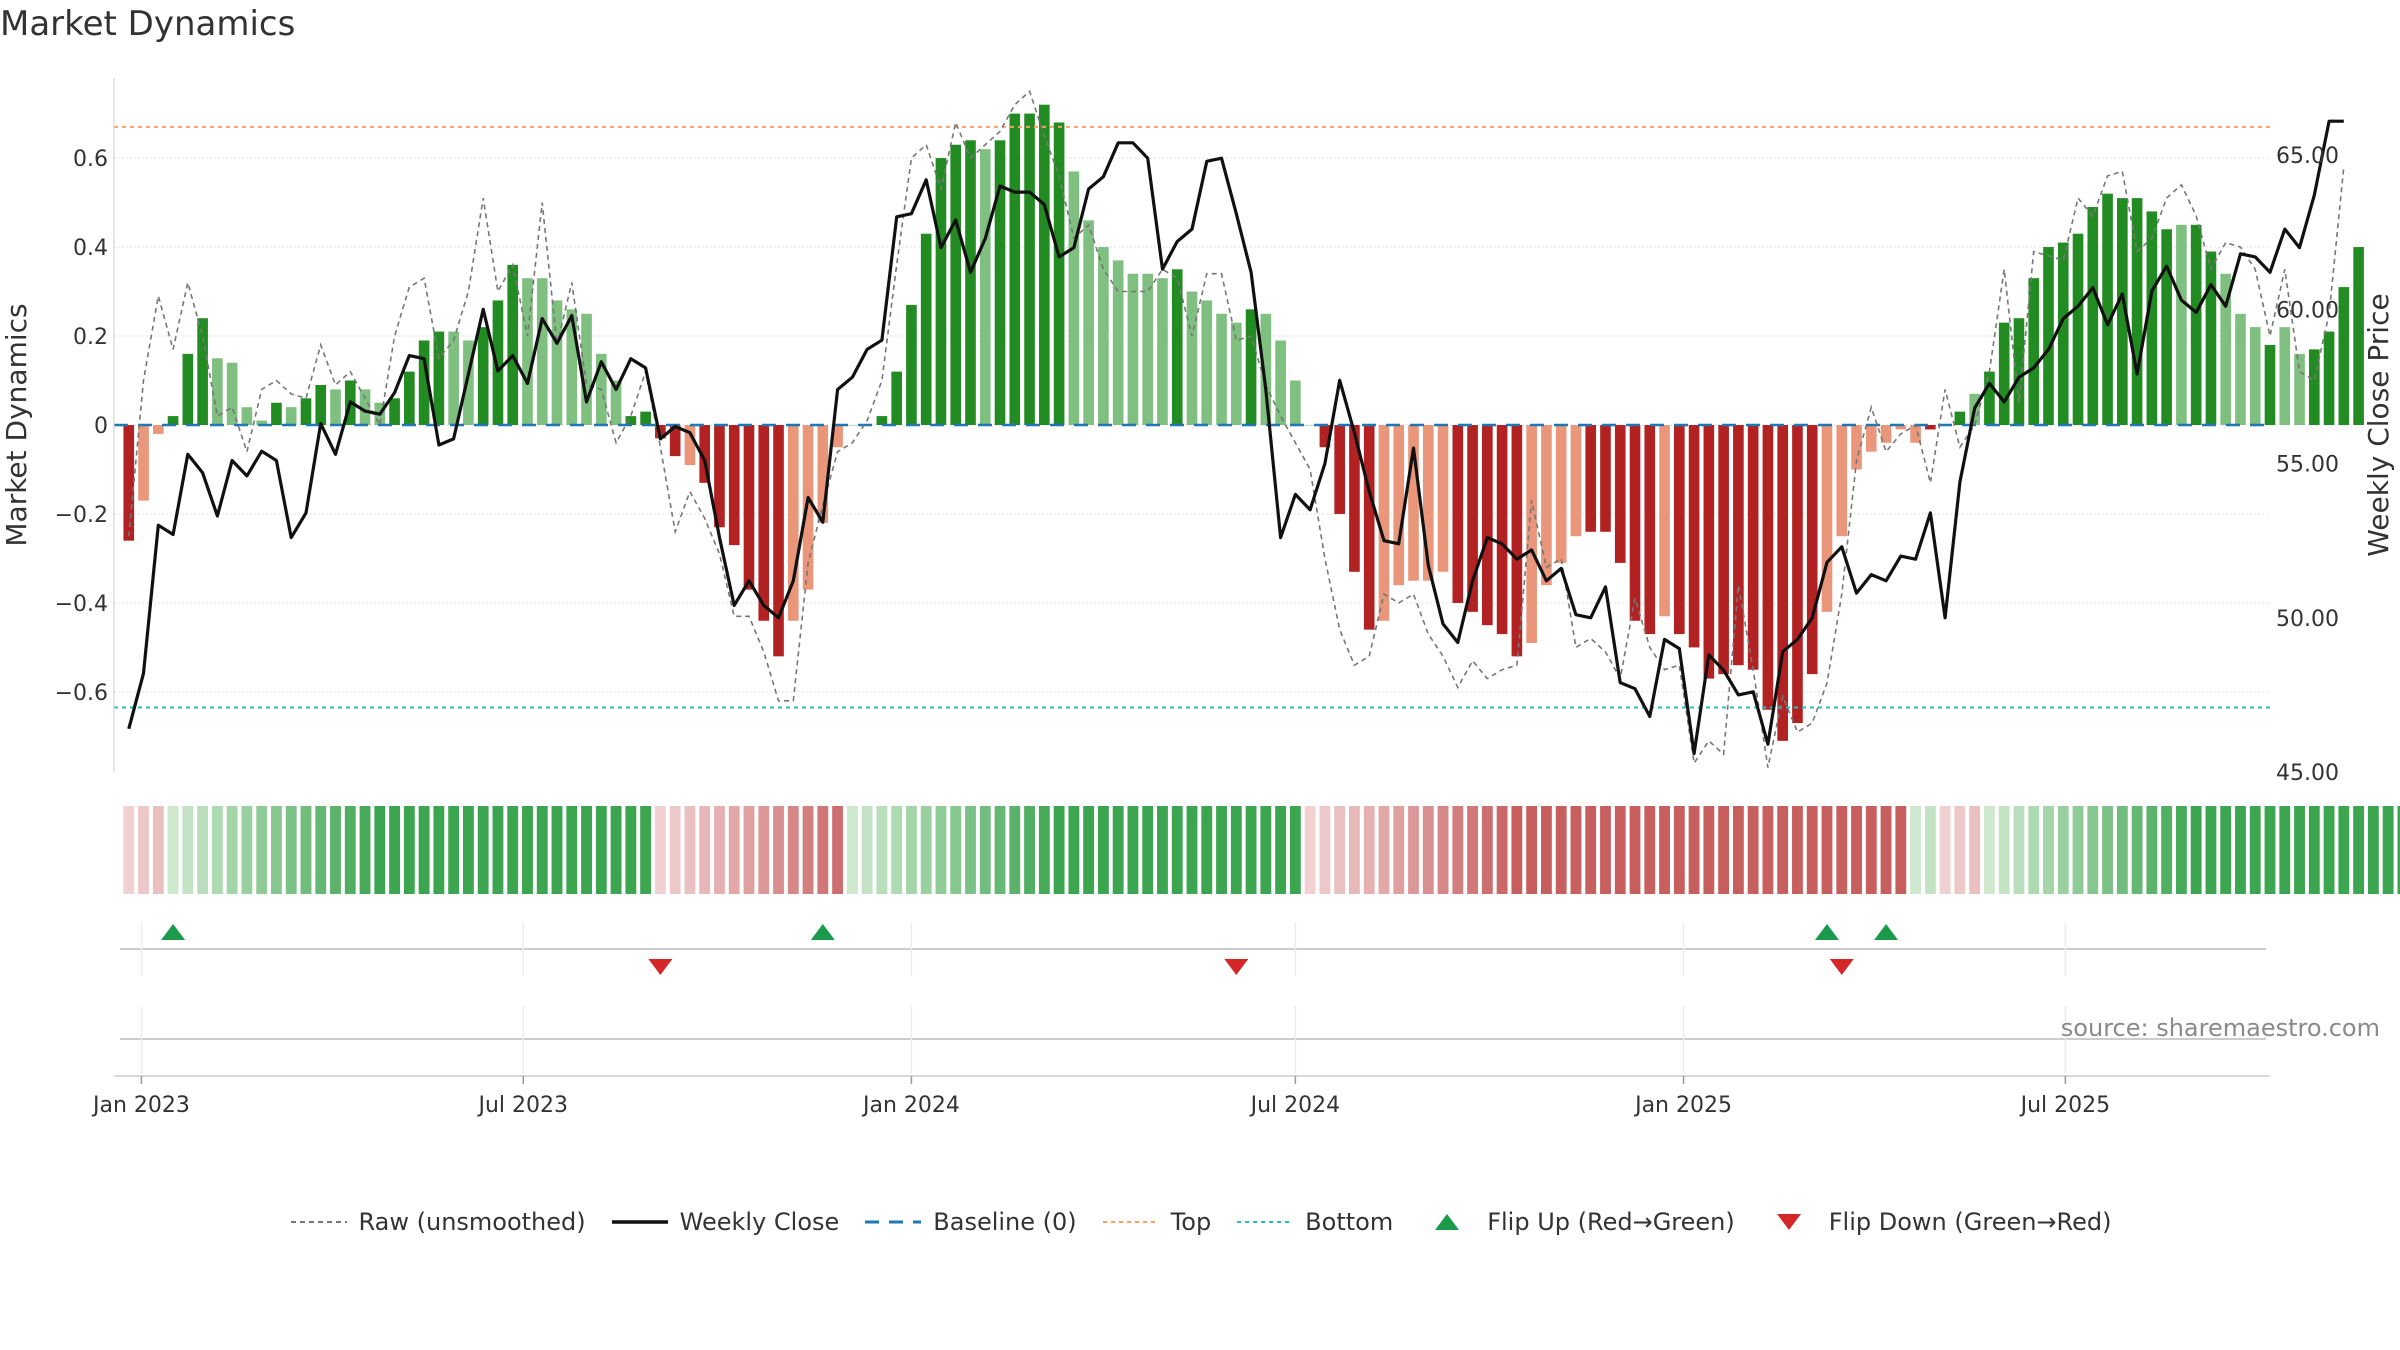 The width and height of the screenshot is (2400, 1350). I want to click on legend-label: Flip Up (Red→Green), so click(1611, 1222).